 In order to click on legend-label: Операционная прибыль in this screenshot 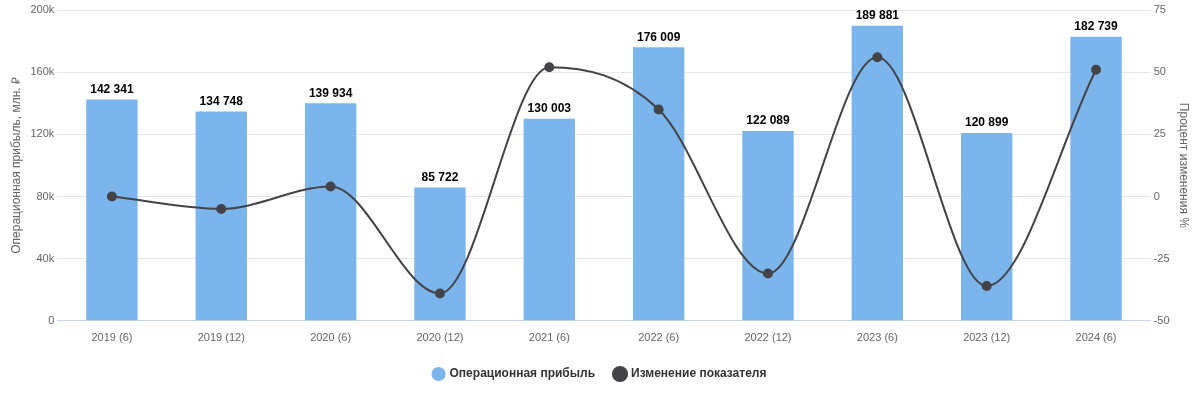, I will do `click(522, 373)`.